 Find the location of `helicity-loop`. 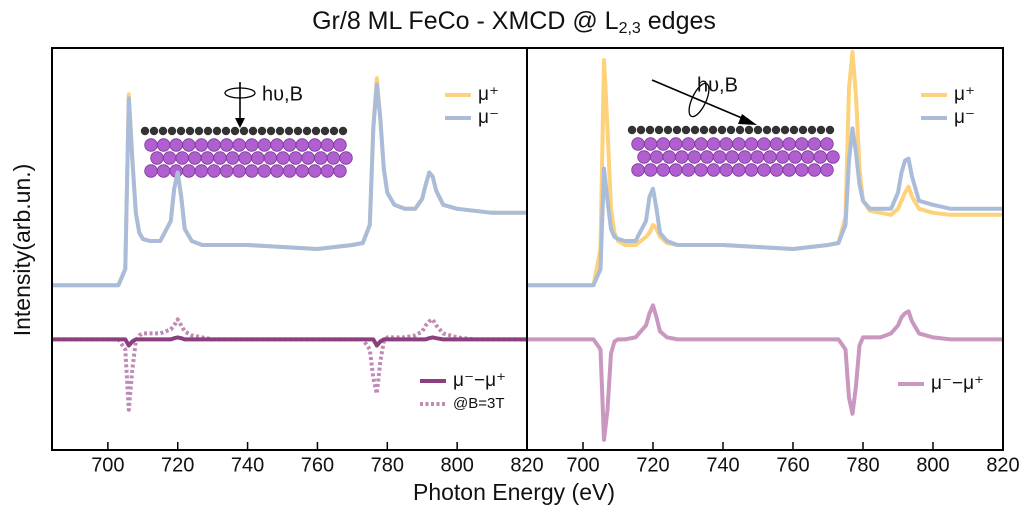

helicity-loop is located at coordinates (240, 93).